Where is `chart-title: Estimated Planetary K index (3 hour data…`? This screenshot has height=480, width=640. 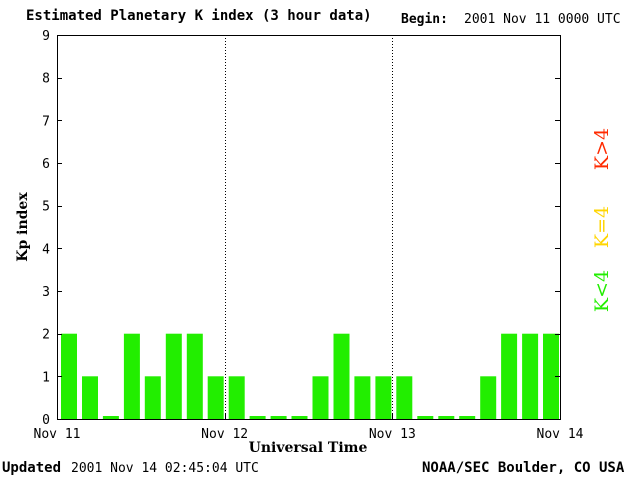 chart-title: Estimated Planetary K index (3 hour data… is located at coordinates (199, 16).